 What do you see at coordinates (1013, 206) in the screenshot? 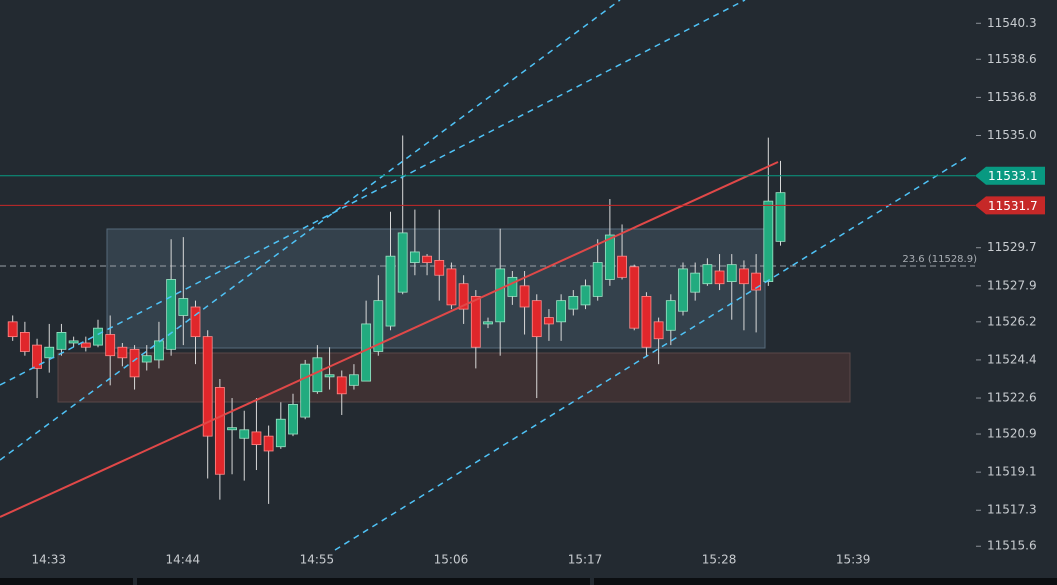
I see `price-badge-label: 11531.7` at bounding box center [1013, 206].